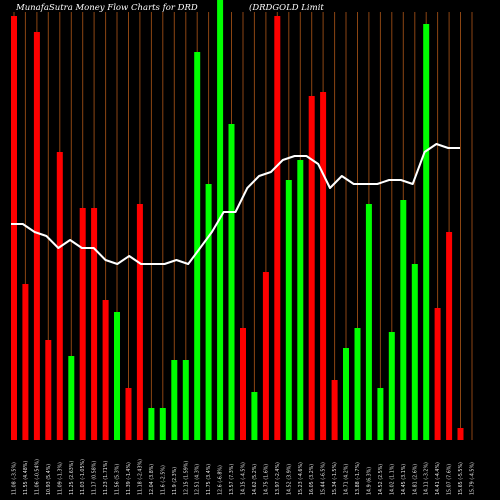 Image resolution: width=500 pixels, height=500 pixels. What do you see at coordinates (369, 481) in the screenshot?
I see `x-tick-label: 14.9 (6.3%)` at bounding box center [369, 481].